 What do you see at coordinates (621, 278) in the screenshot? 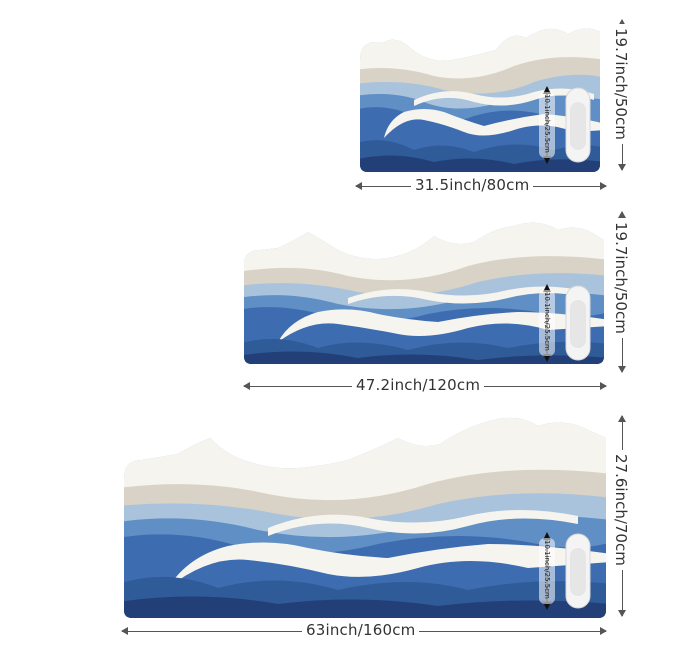
I see `height-label-medium: 19.7inch/50cm` at bounding box center [621, 278].